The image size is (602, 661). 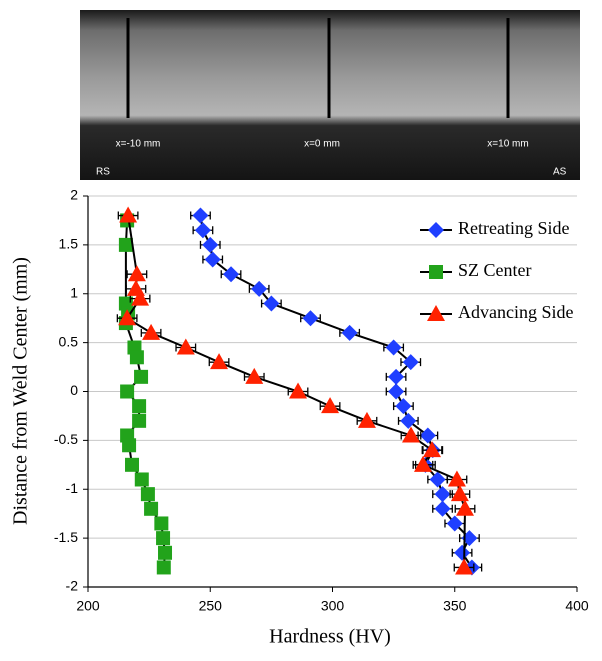 I want to click on y-tick-label: -1.5, so click(x=66, y=537).